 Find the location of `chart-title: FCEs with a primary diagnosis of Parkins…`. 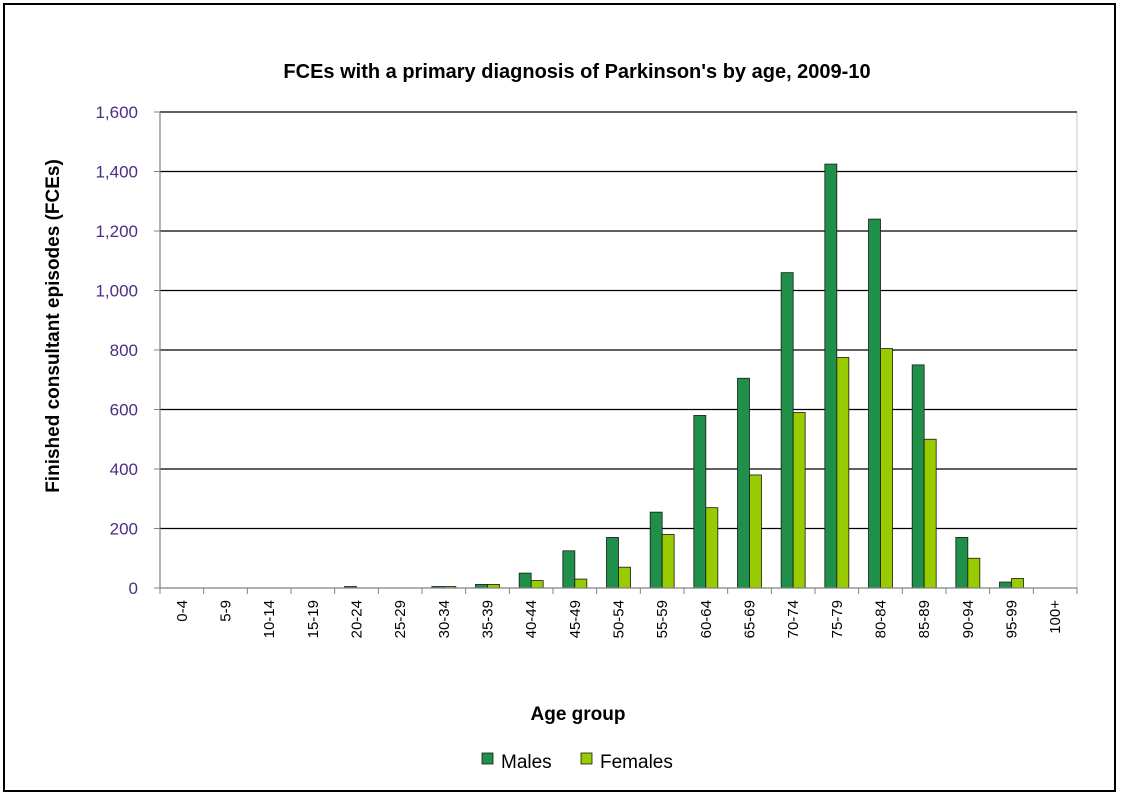

chart-title: FCEs with a primary diagnosis of Parkins… is located at coordinates (576, 72).